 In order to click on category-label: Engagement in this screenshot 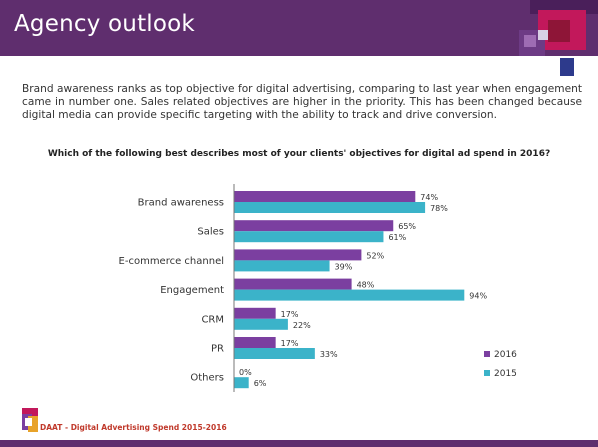, I will do `click(192, 290)`.